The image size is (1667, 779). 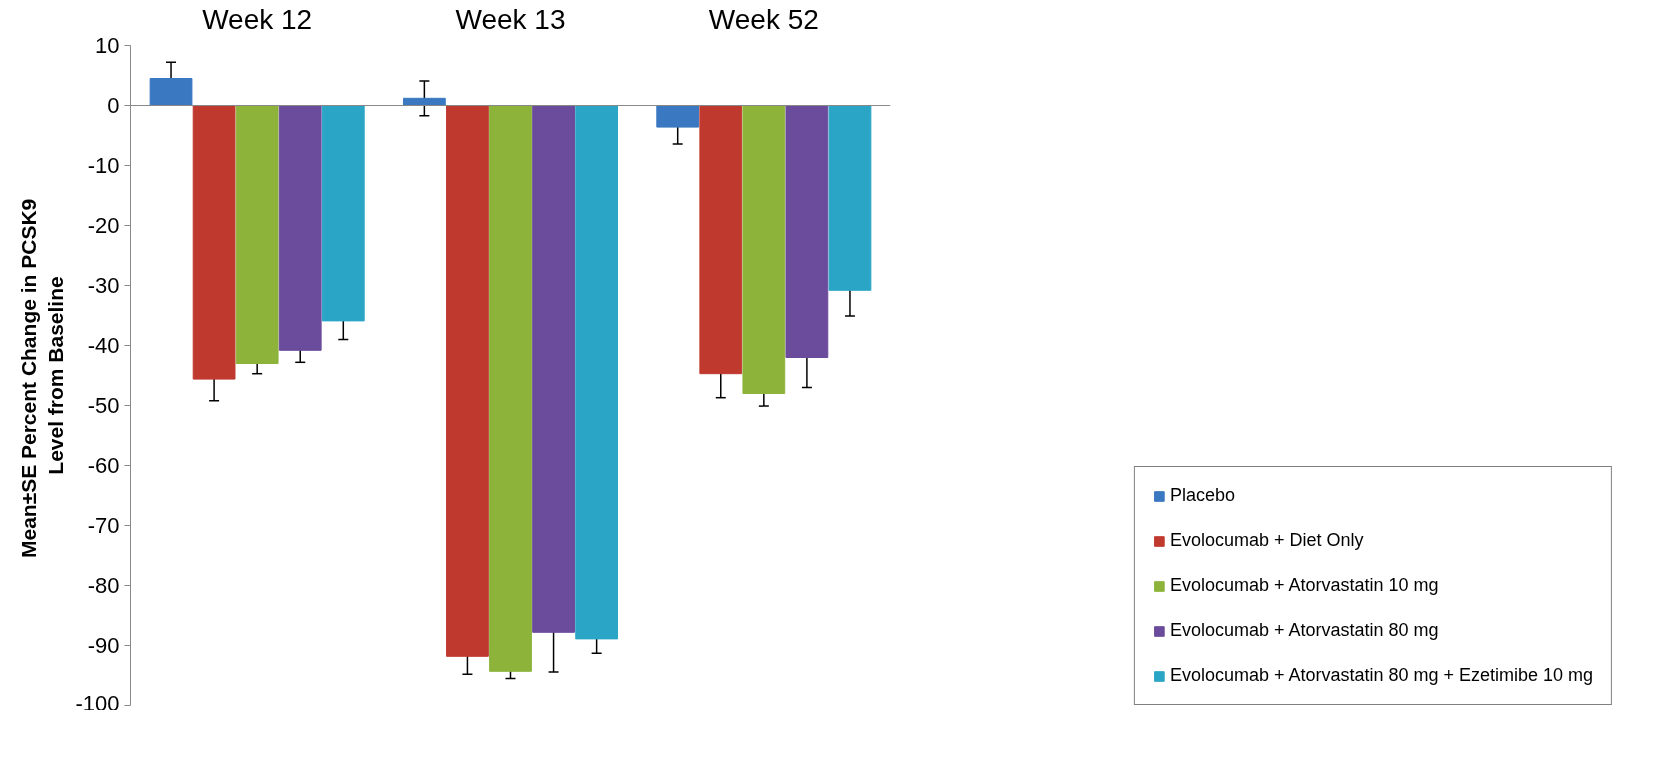 I want to click on legend-label: Evolocumab + Atorvastatin 10 mg, so click(x=1304, y=585).